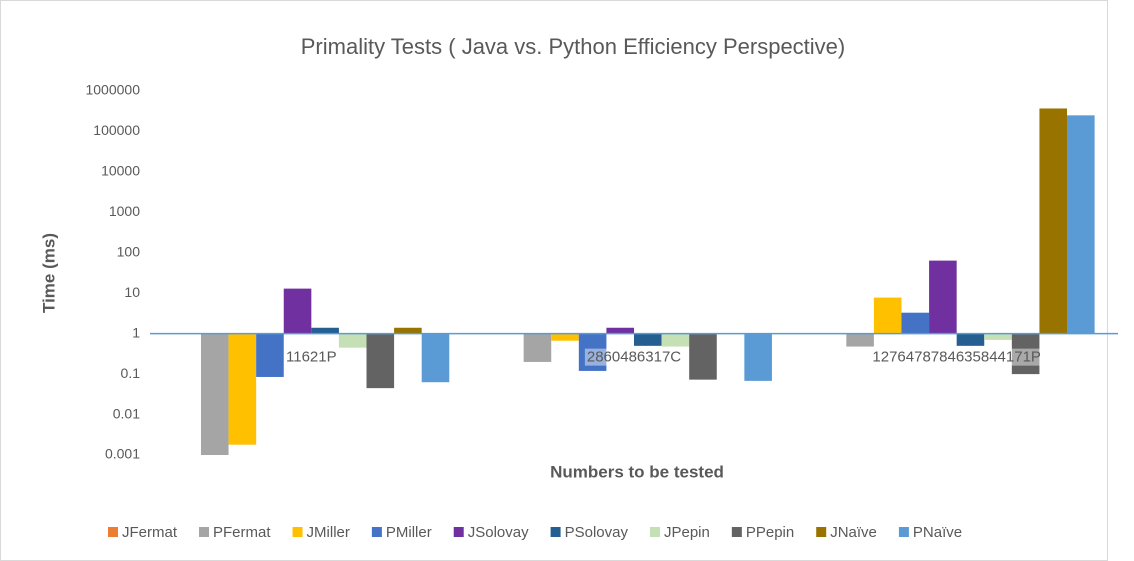 This screenshot has height=561, width=1134. I want to click on legend-label: JFermat, so click(150, 532).